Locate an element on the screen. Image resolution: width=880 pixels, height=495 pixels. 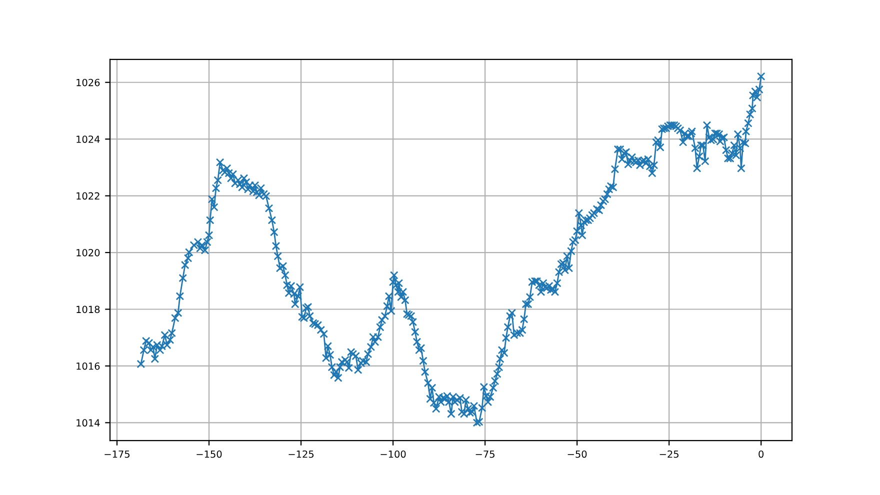
x-tick-label: −175 is located at coordinates (117, 454).